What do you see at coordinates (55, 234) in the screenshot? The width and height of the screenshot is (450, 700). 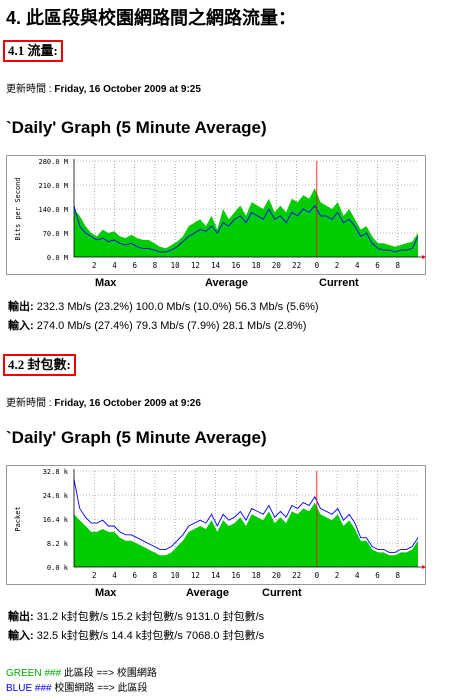 I see `y-tick-label: 70.0 M` at bounding box center [55, 234].